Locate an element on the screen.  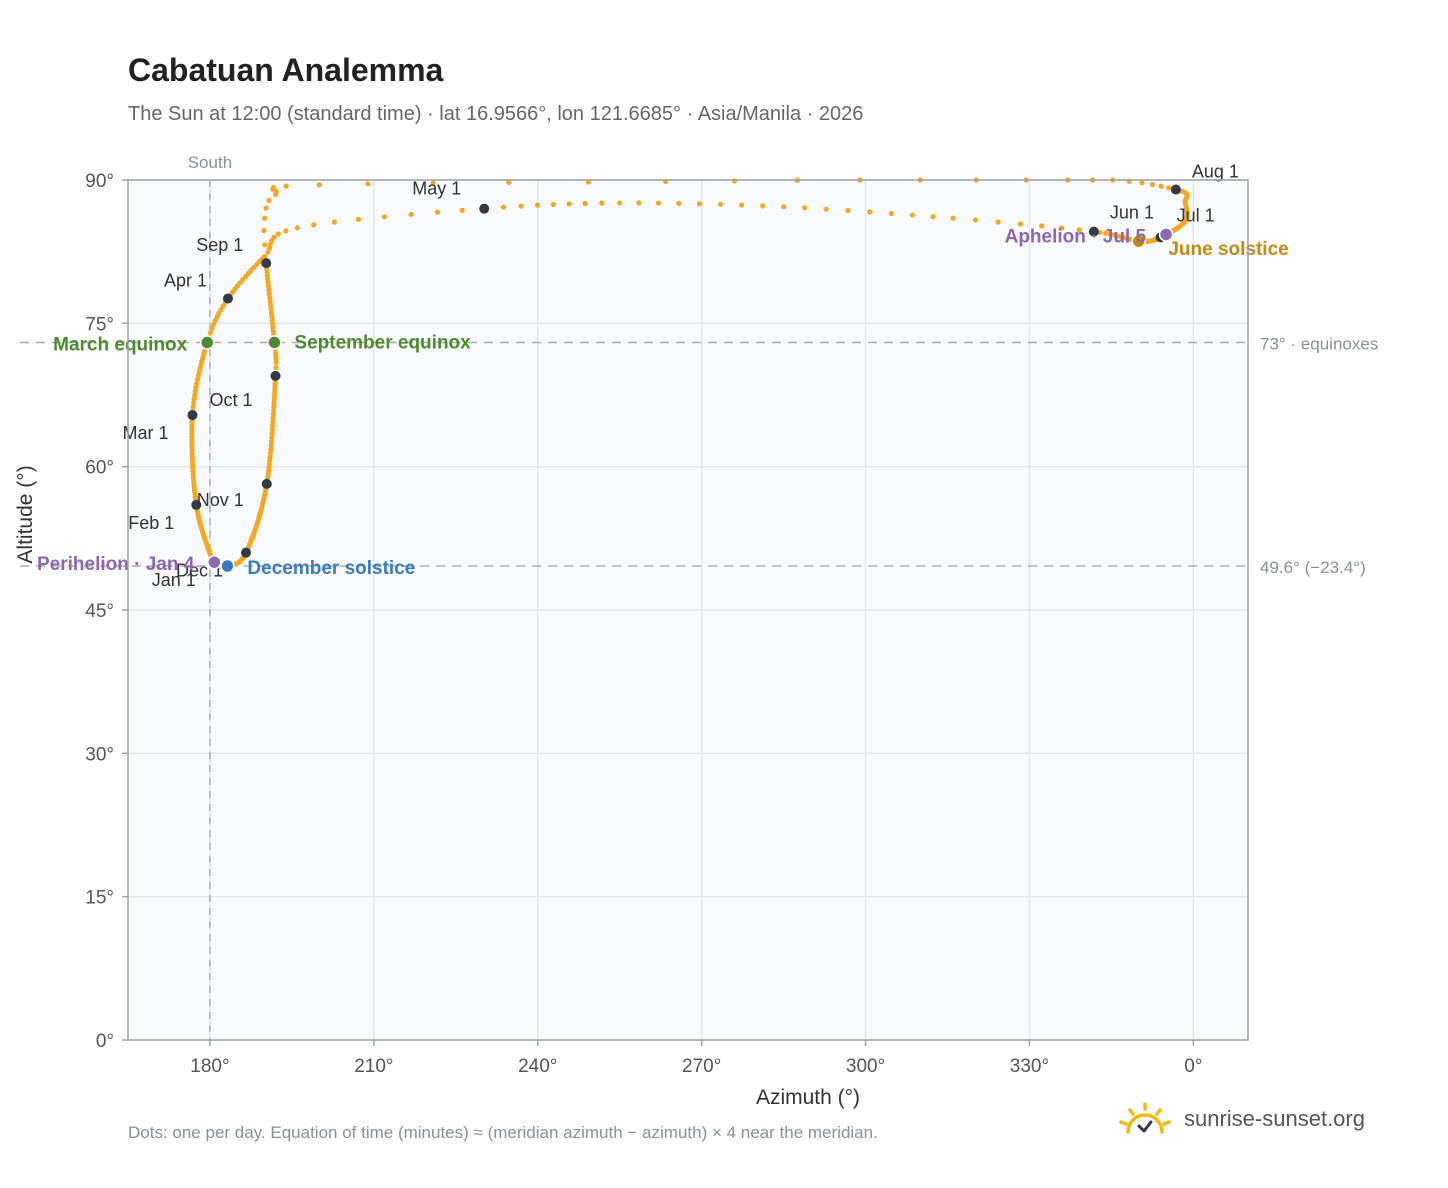
brand-logo: sunrise-sunset.org is located at coordinates (1241, 1119).